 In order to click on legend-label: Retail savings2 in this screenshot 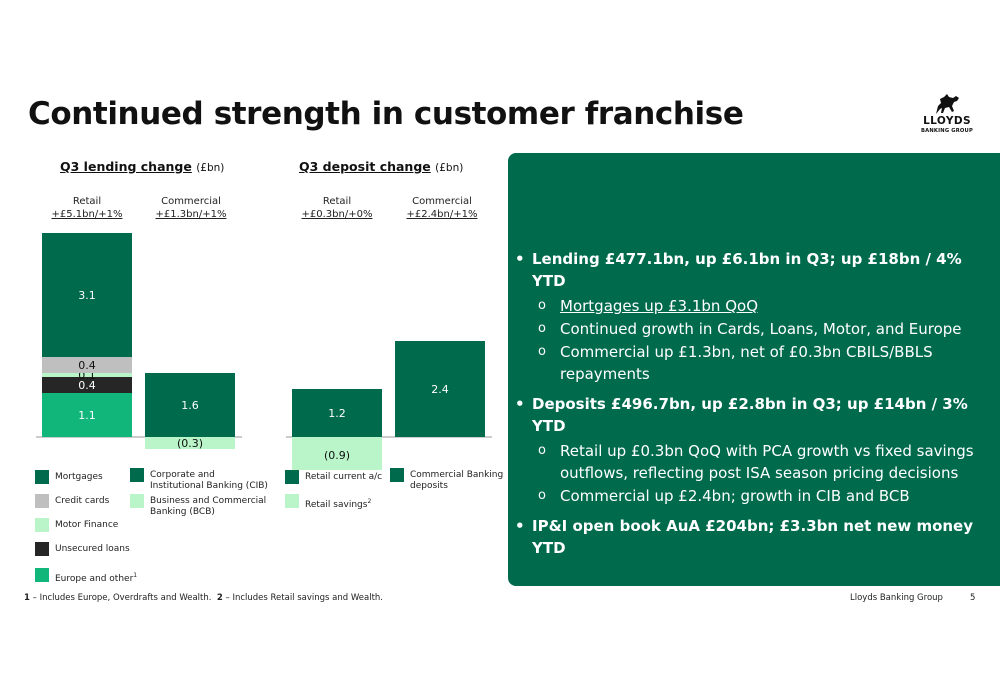, I will do `click(338, 504)`.